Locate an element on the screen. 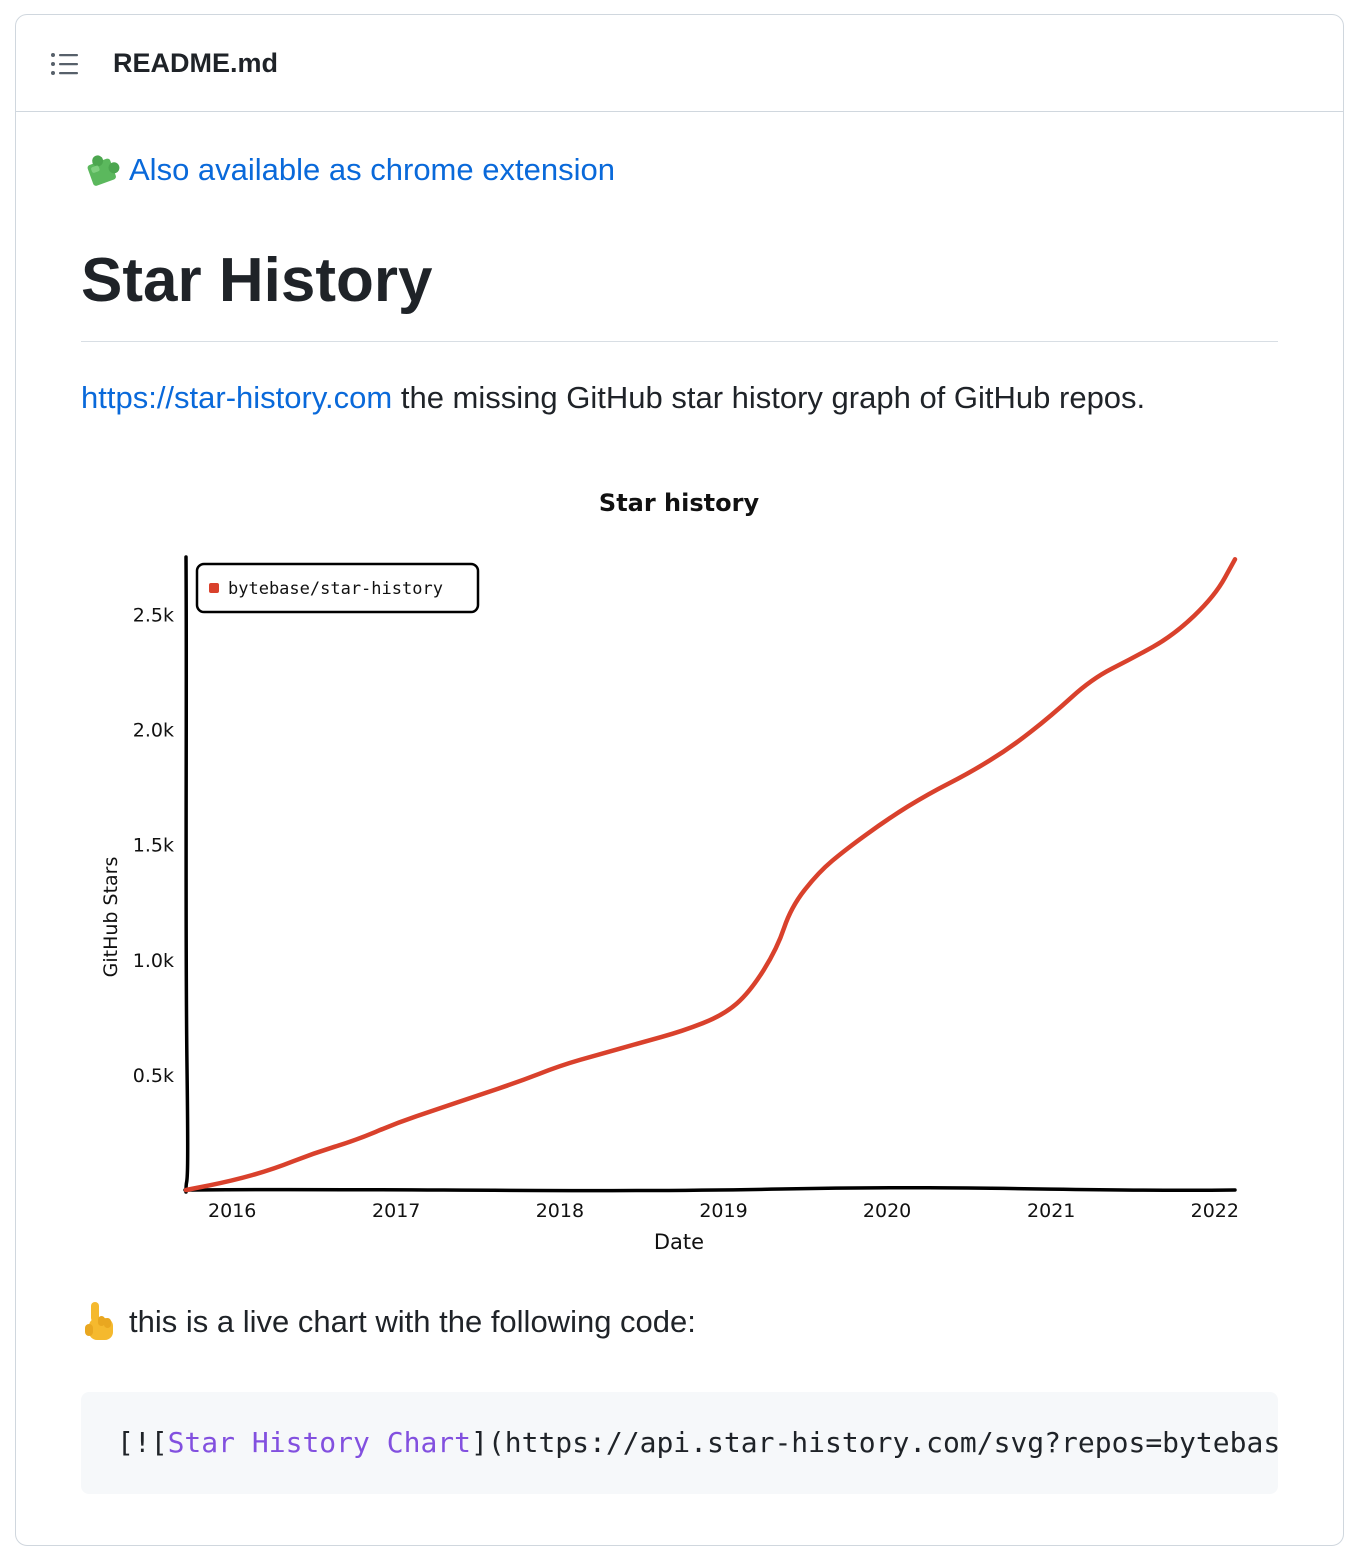 This screenshot has width=1362, height=1546. chrome-extension-link: Also available as chrome extension is located at coordinates (372, 169).